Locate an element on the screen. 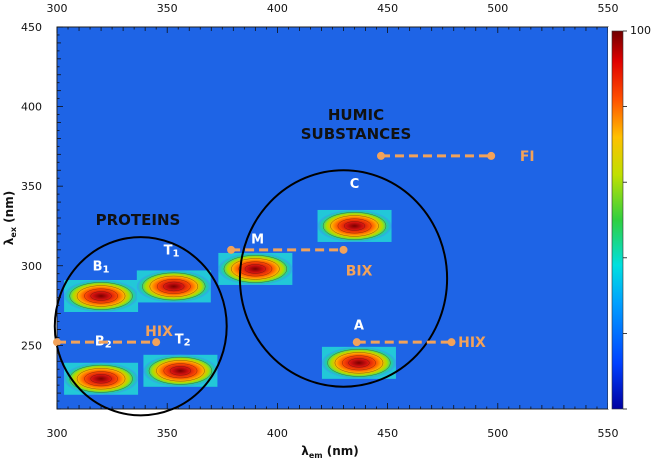 This screenshot has width=662, height=458. x-tick-label-bottom: 450 is located at coordinates (387, 433).